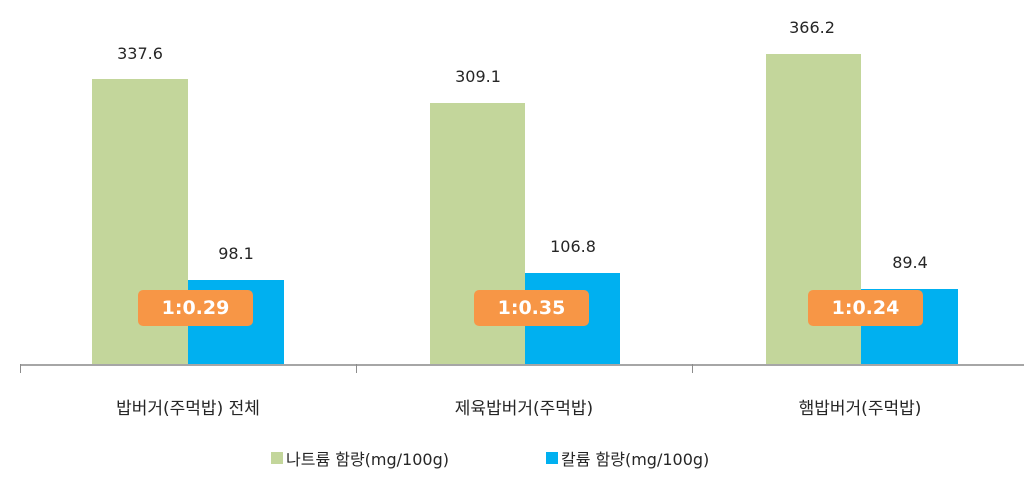 This screenshot has width=1024, height=489. I want to click on ratio-badge-1: 1:0.29, so click(195, 308).